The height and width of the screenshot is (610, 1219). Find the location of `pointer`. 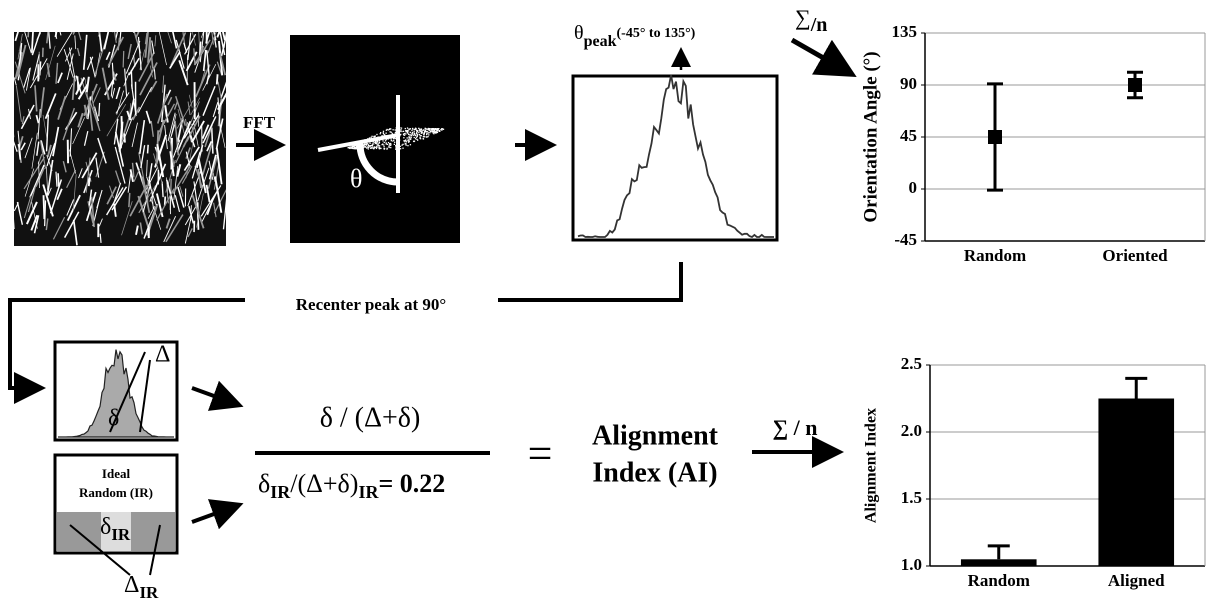

pointer is located at coordinates (155, 550).